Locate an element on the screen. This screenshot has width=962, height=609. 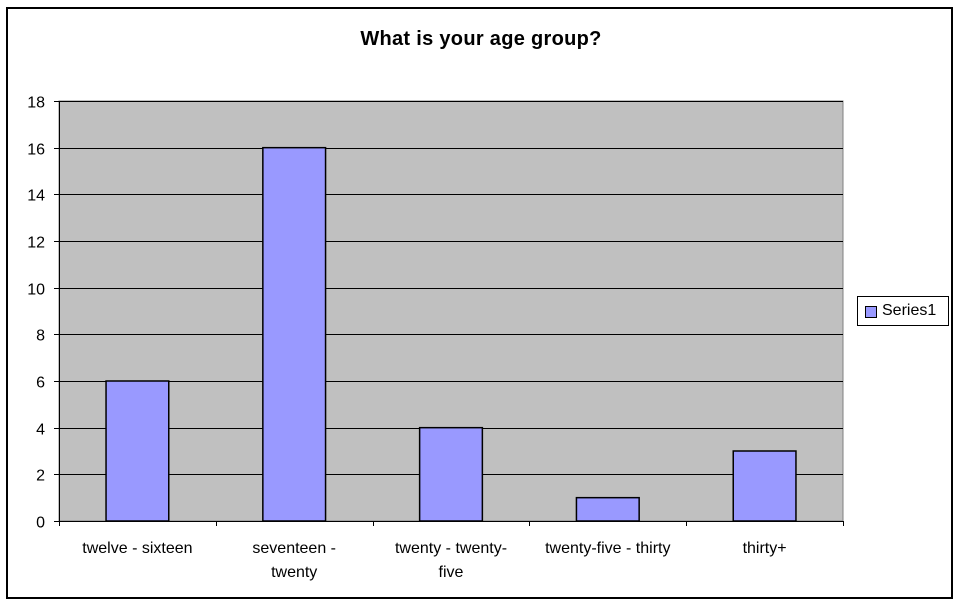
category-label: twenty - twenty-five is located at coordinates (451, 560).